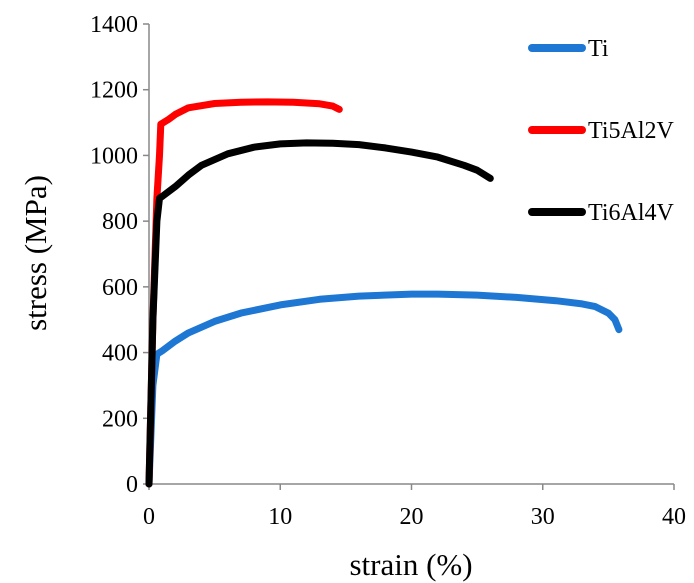  I want to click on legend-label-ti5al2v: Ti5Al2V, so click(631, 131).